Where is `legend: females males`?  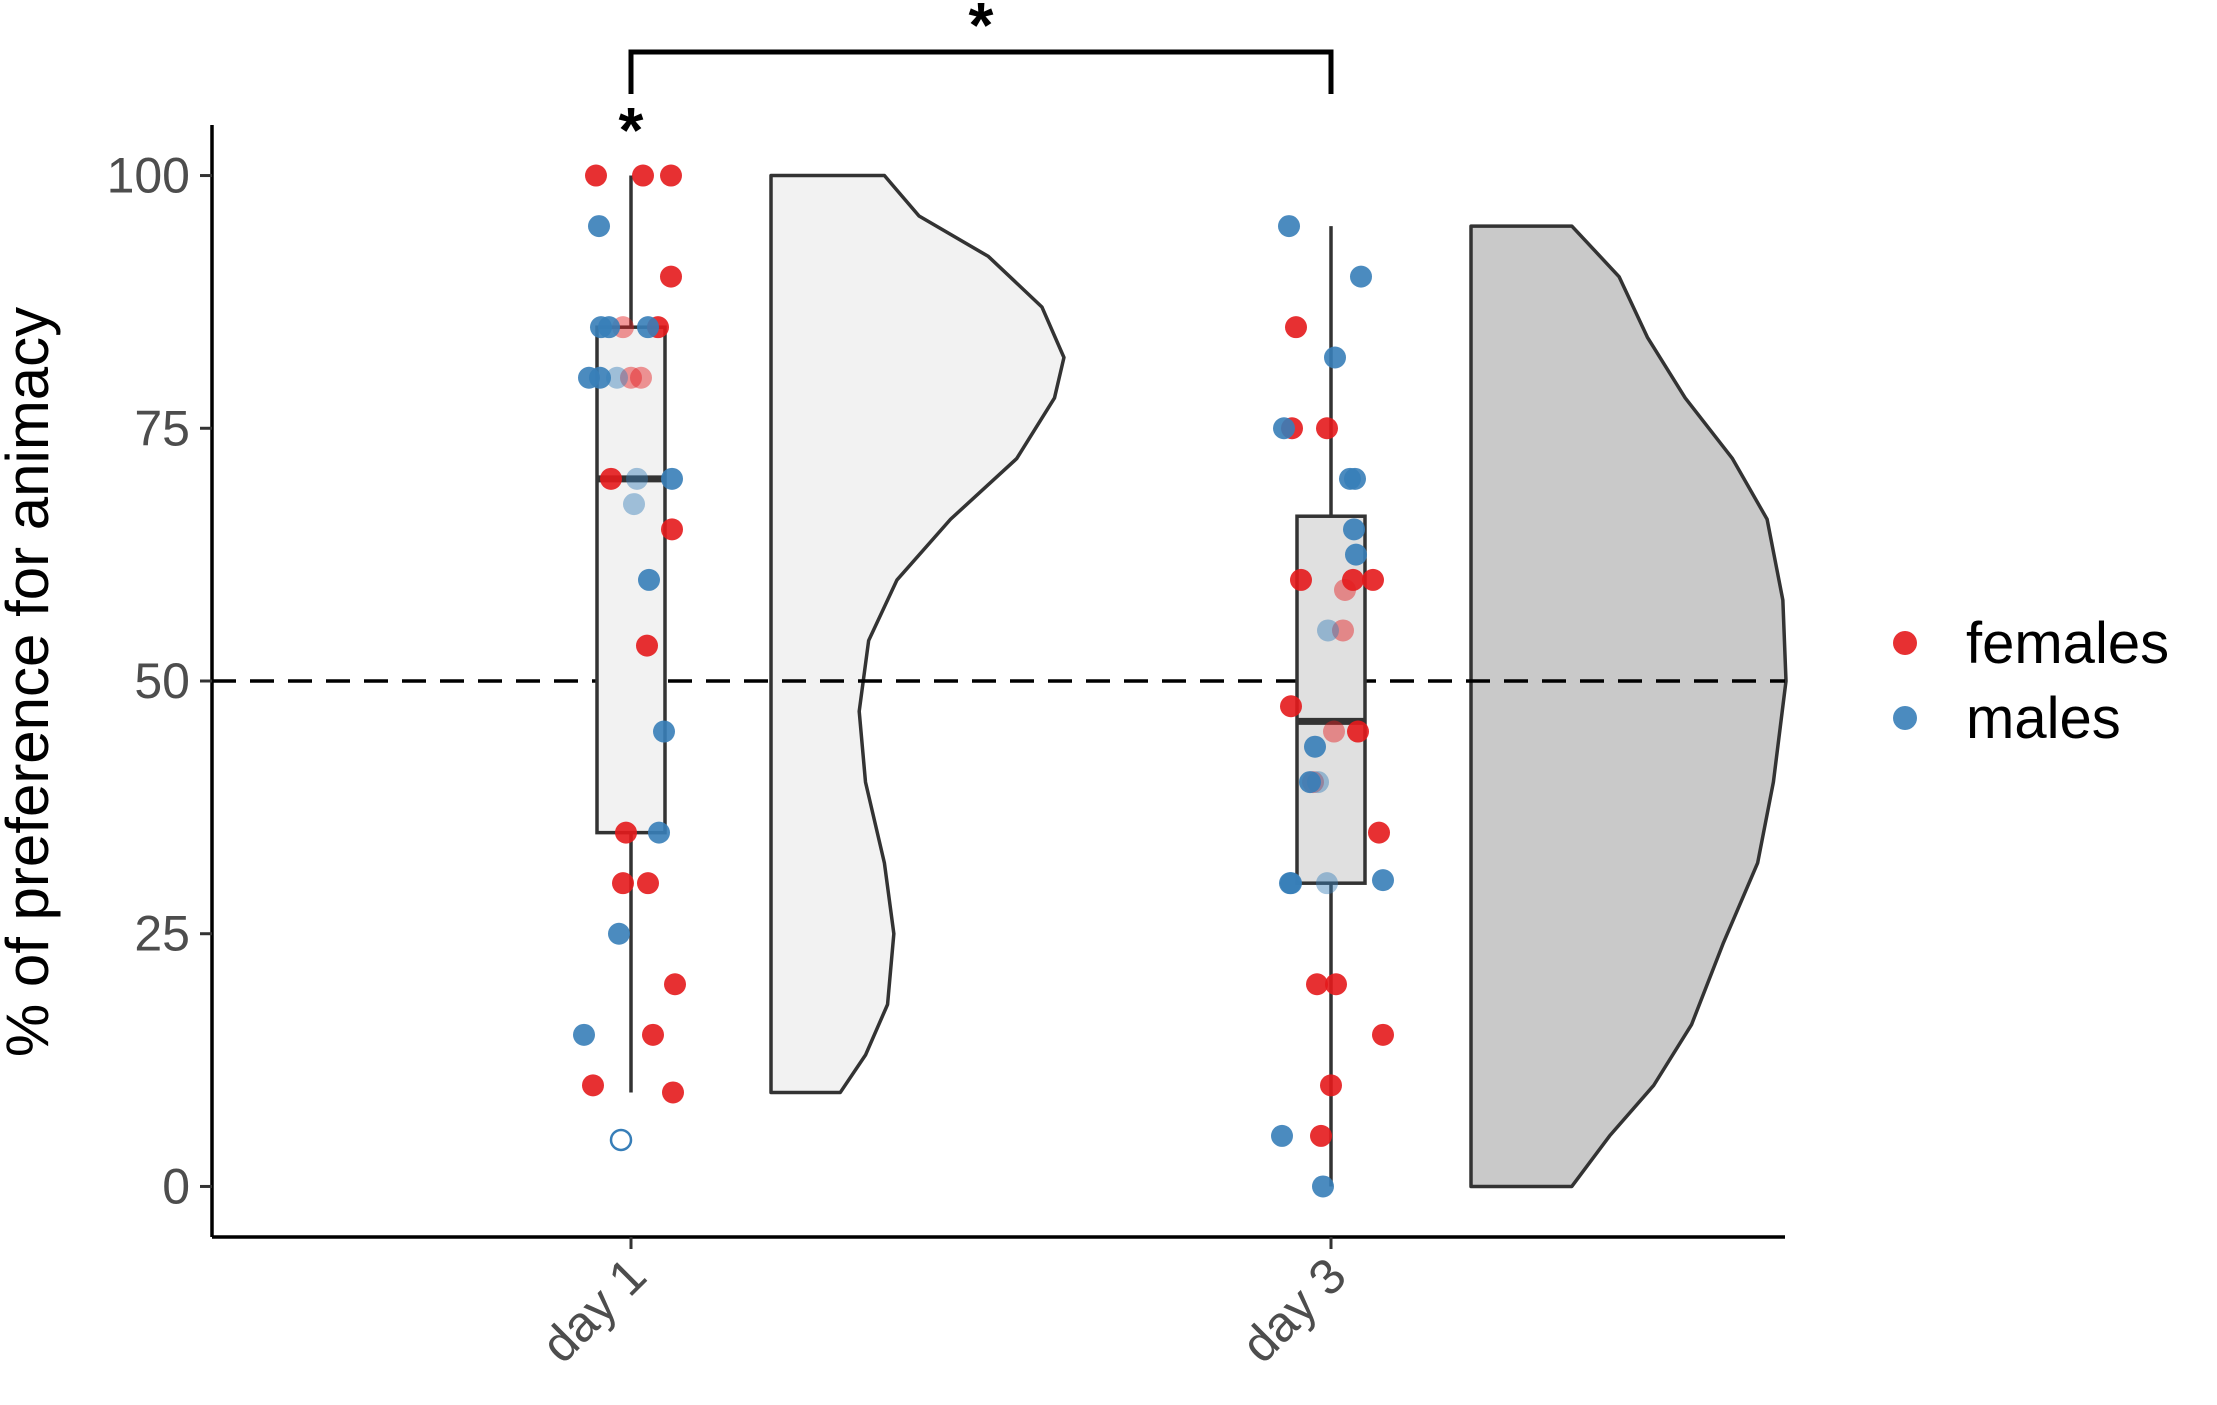 legend: females males is located at coordinates (2031, 681).